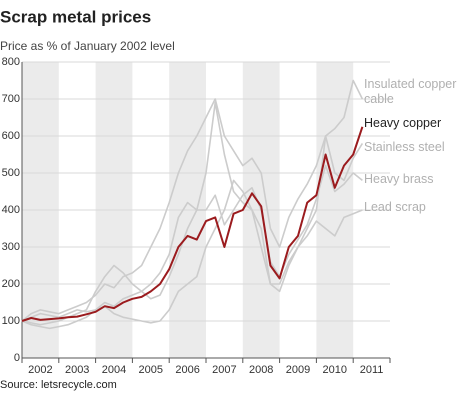  I want to click on series-label: Lead scrap, so click(395, 207).